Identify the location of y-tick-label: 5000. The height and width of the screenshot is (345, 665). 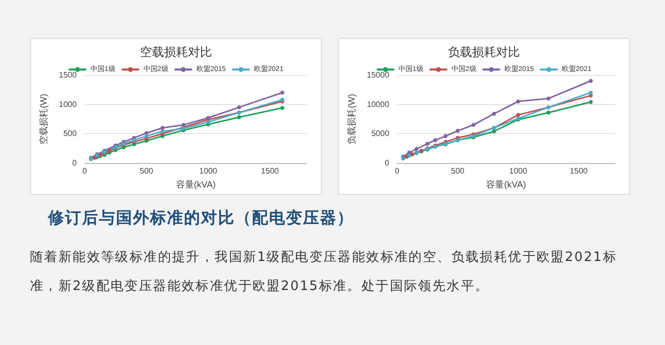
(380, 133).